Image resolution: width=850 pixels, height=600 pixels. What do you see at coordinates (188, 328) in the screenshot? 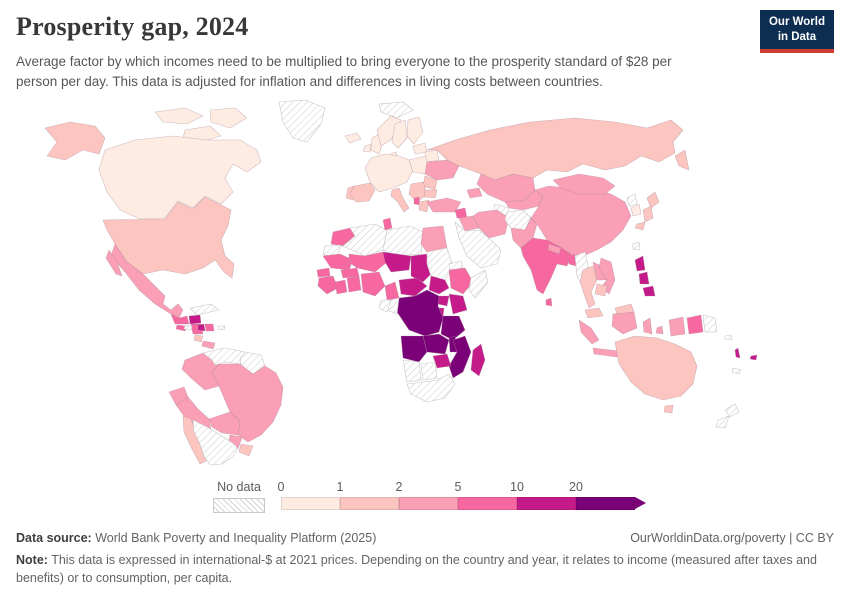
I see `country-jamaica` at bounding box center [188, 328].